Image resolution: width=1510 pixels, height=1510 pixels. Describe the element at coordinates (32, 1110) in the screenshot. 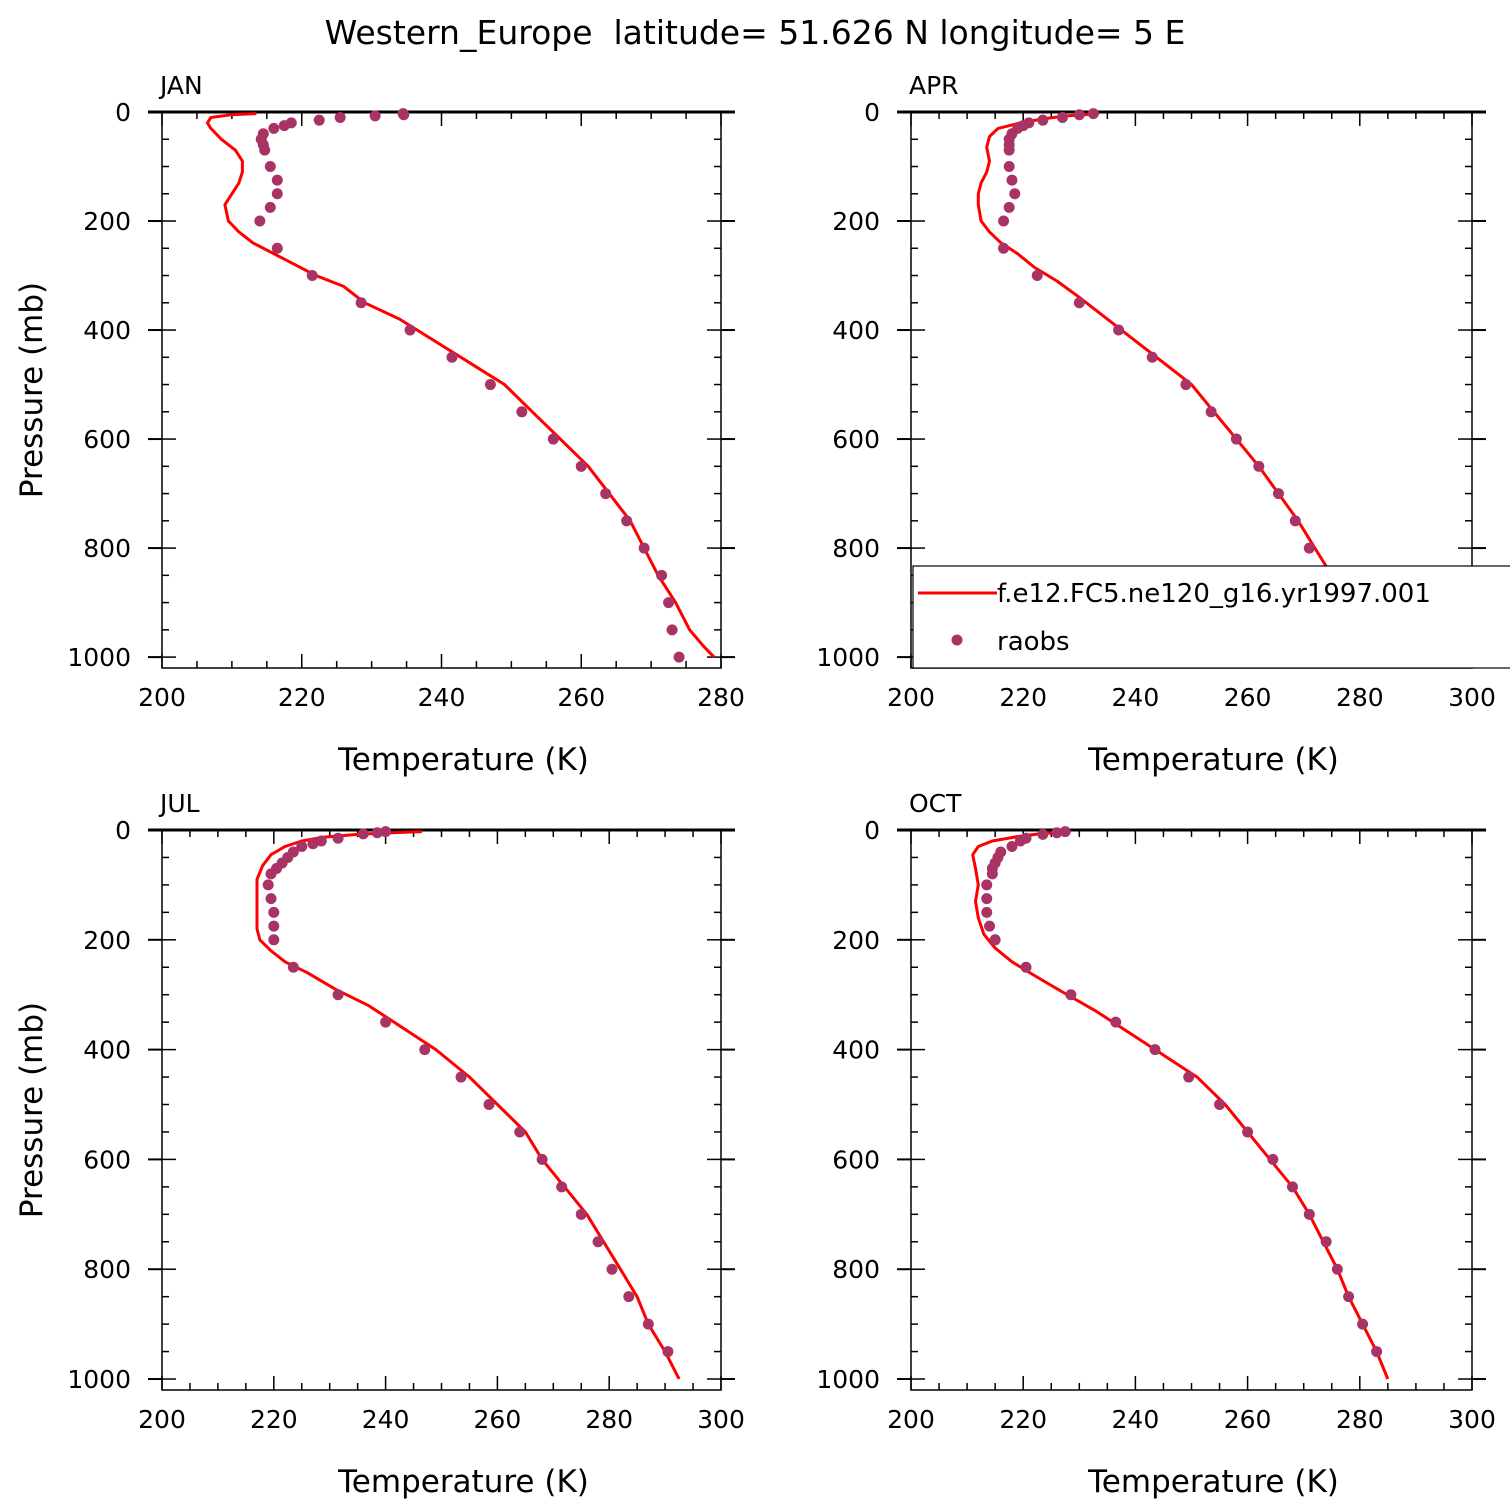

I see `y-axis-title: Pressure (mb)` at that location.